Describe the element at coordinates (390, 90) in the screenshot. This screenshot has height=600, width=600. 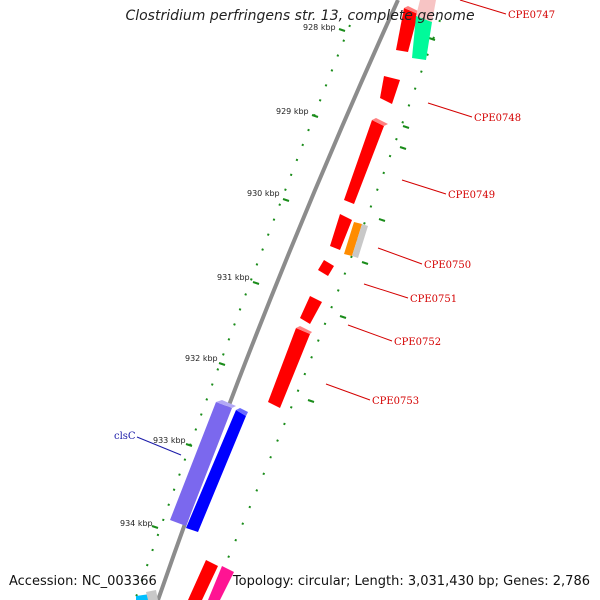
I see `gene-CPE0748` at that location.